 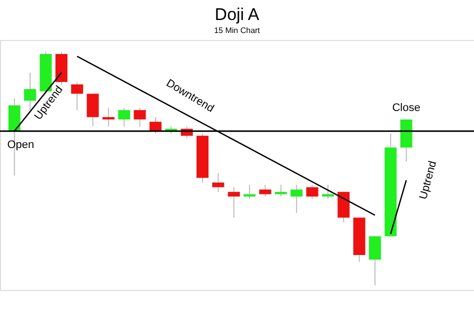 What do you see at coordinates (406, 108) in the screenshot?
I see `annotation: Close` at bounding box center [406, 108].